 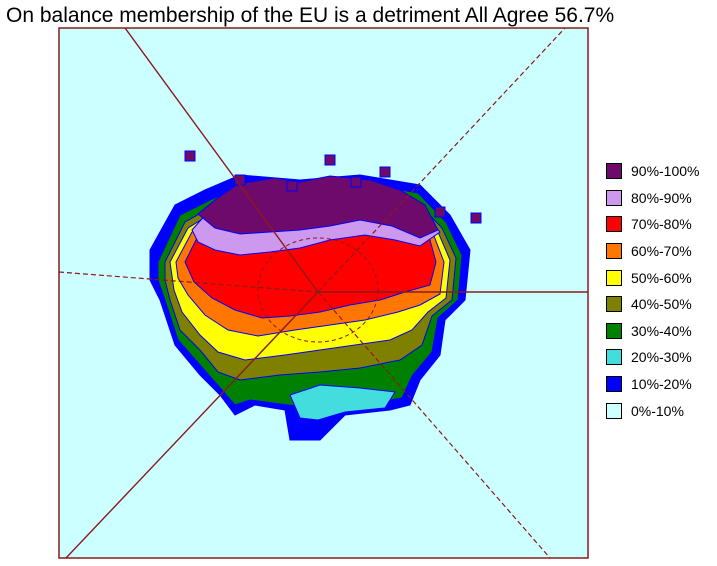 I want to click on legend-label: 70%-80%, so click(x=661, y=224).